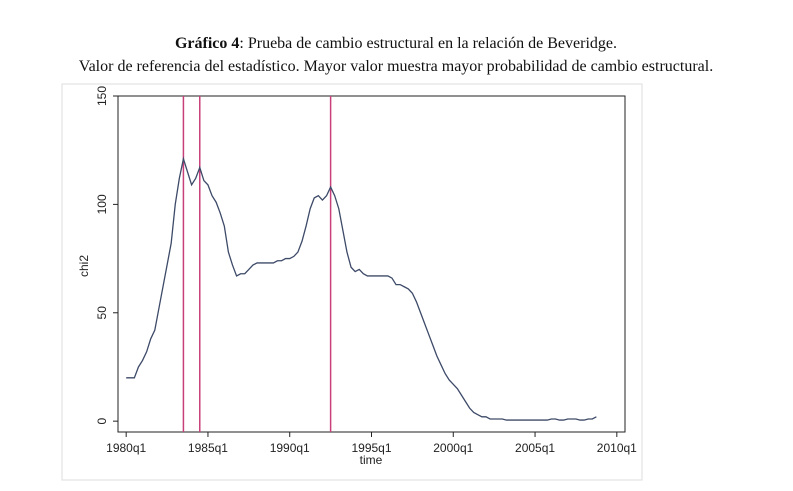  I want to click on x-axis-label: time, so click(371, 460).